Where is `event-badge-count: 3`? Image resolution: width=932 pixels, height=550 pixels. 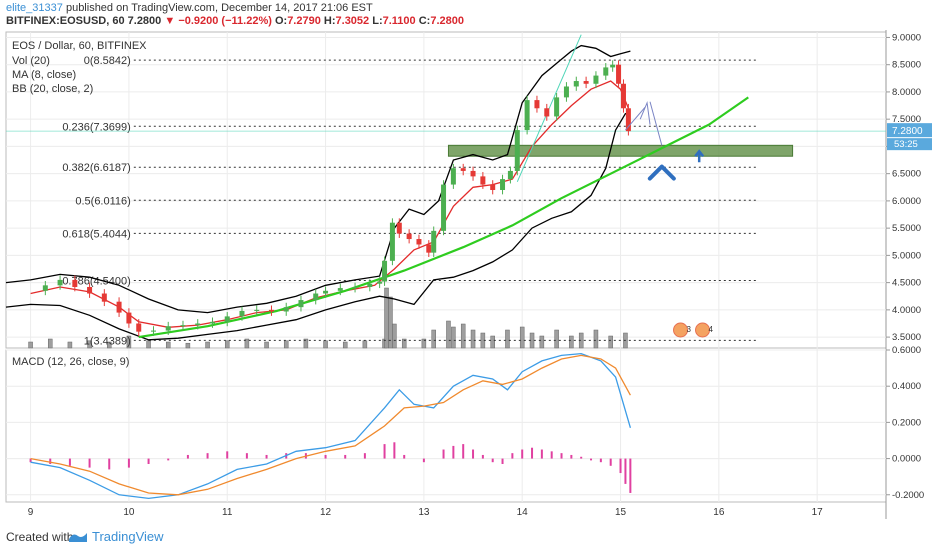
event-badge-count: 3 is located at coordinates (689, 329).